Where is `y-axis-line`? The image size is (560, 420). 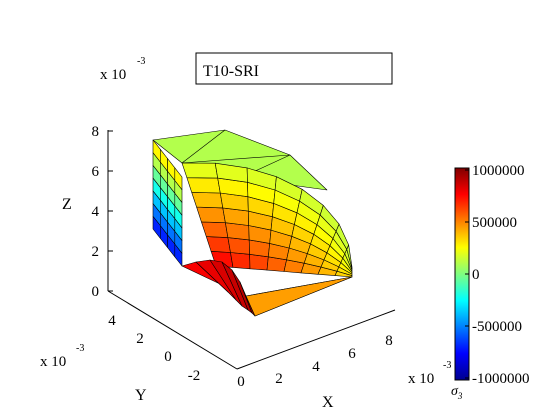 y-axis-line is located at coordinates (172, 330).